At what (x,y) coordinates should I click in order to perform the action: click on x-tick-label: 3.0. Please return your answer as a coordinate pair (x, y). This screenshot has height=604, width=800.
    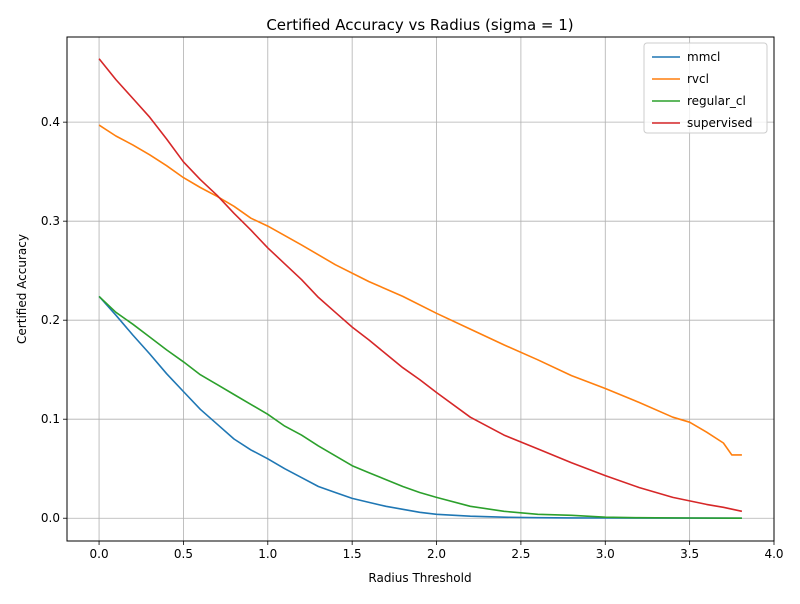
    Looking at the image, I should click on (605, 554).